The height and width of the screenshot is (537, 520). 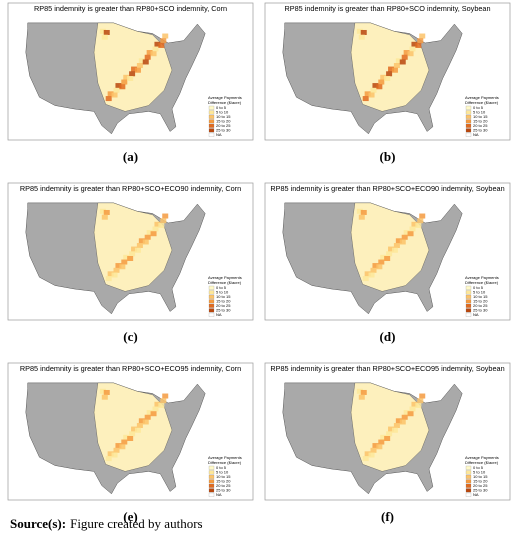 What do you see at coordinates (225, 282) in the screenshot?
I see `legend-title: Difference ($/acre)` at bounding box center [225, 282].